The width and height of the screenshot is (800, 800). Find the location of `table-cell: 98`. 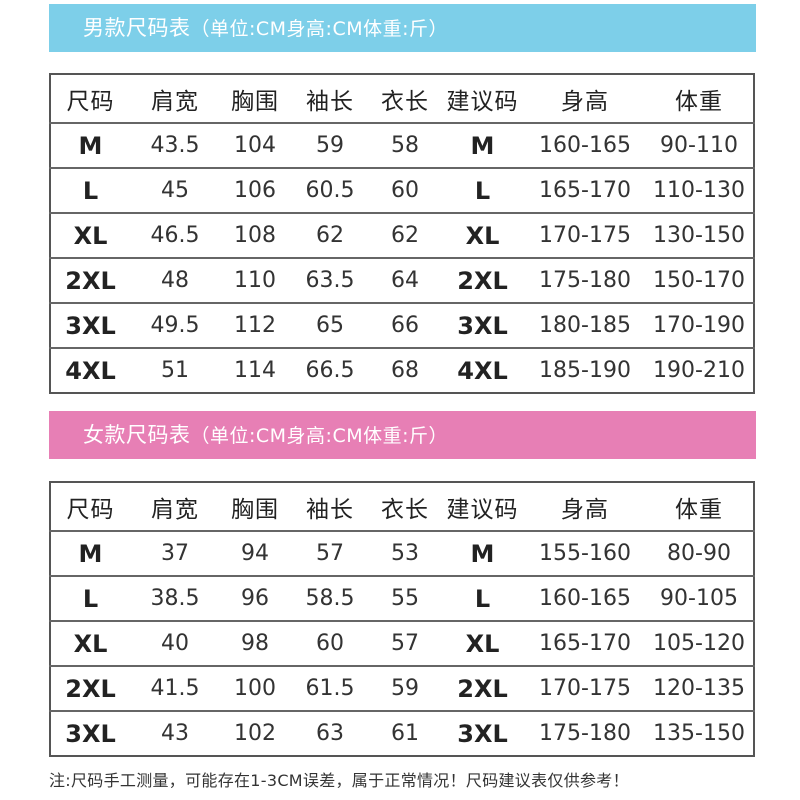

table-cell: 98 is located at coordinates (255, 644).